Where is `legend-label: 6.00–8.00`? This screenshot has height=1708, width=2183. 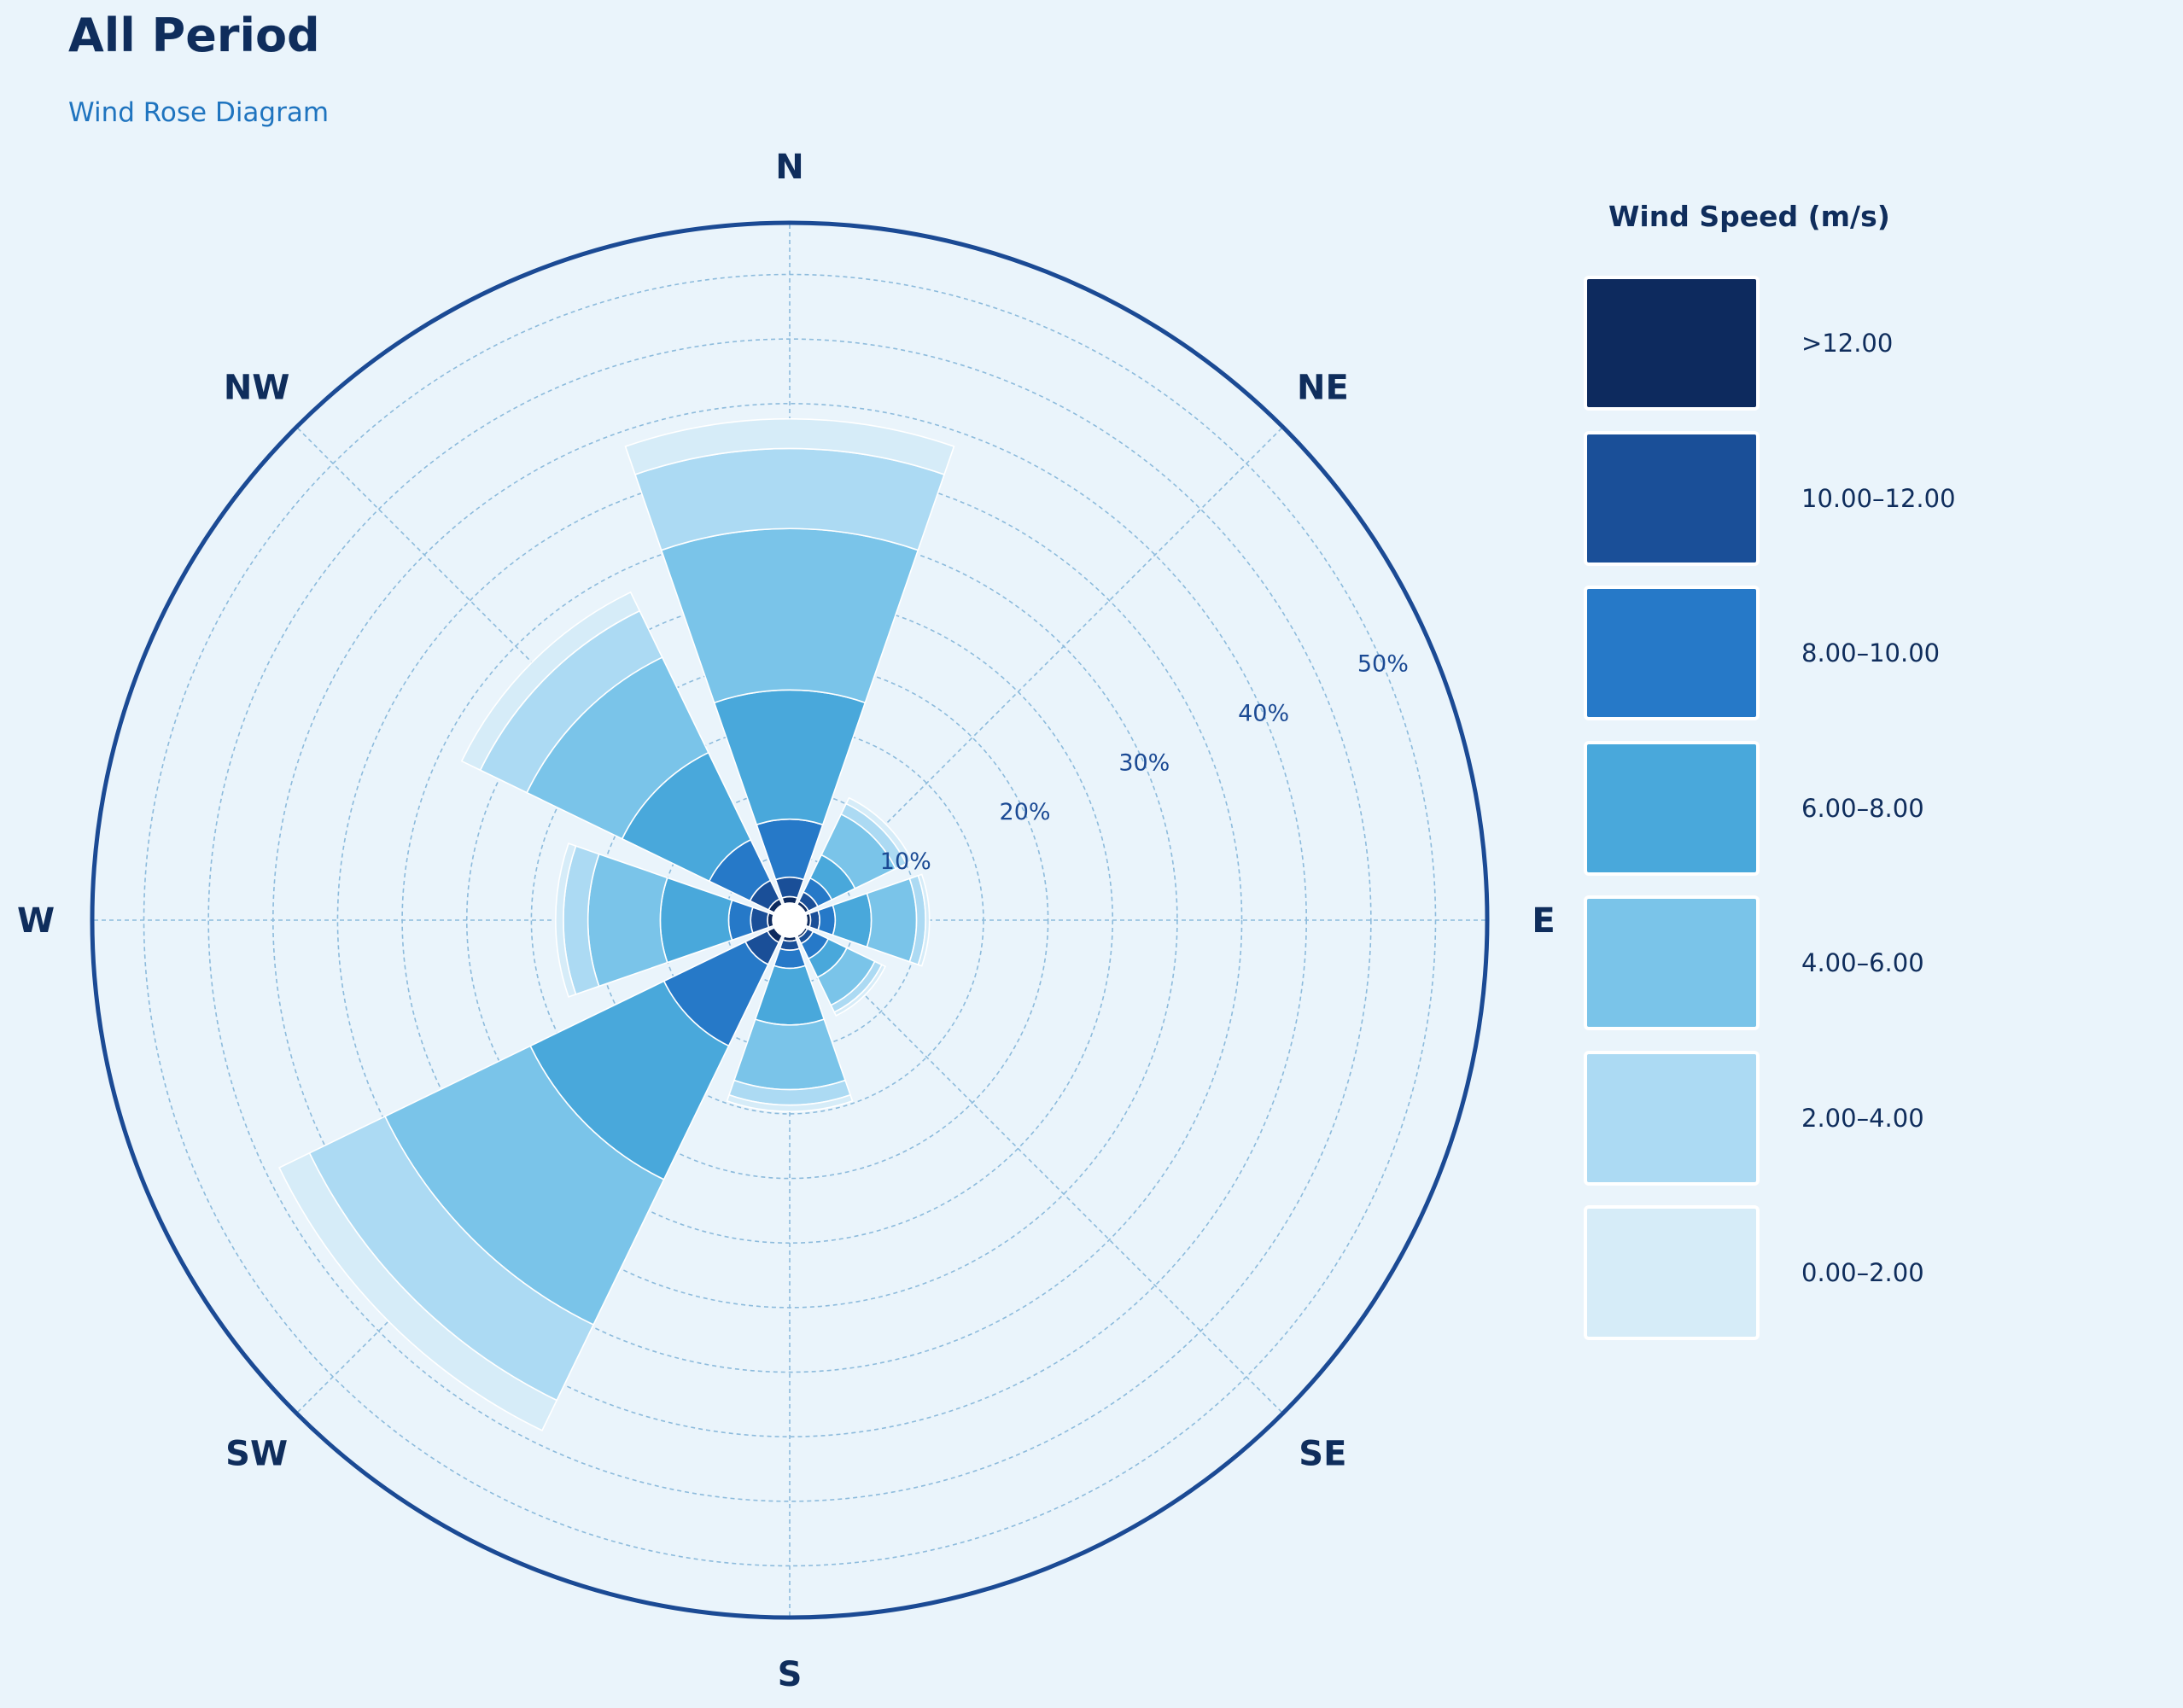 legend-label: 6.00–8.00 is located at coordinates (1863, 808).